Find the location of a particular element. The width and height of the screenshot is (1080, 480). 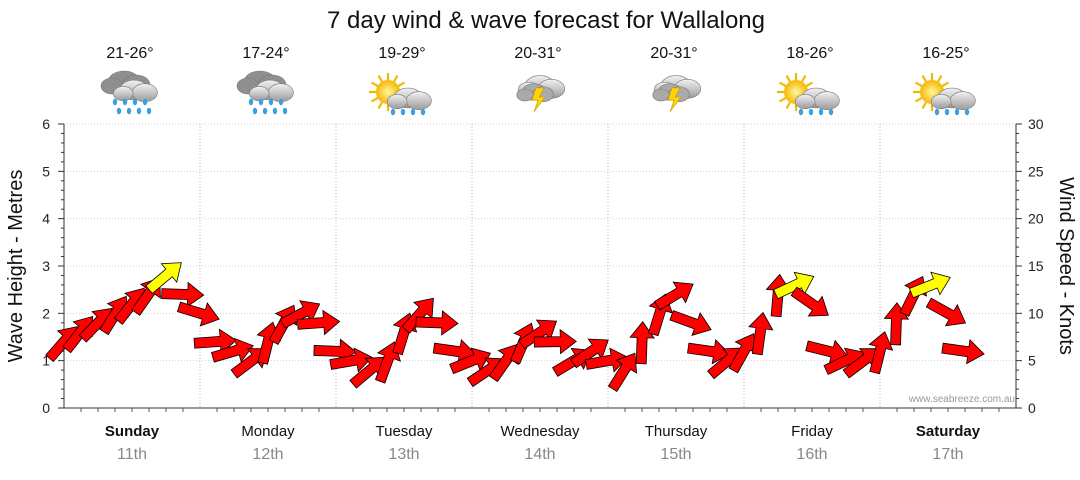

rain-icon is located at coordinates (265, 92).